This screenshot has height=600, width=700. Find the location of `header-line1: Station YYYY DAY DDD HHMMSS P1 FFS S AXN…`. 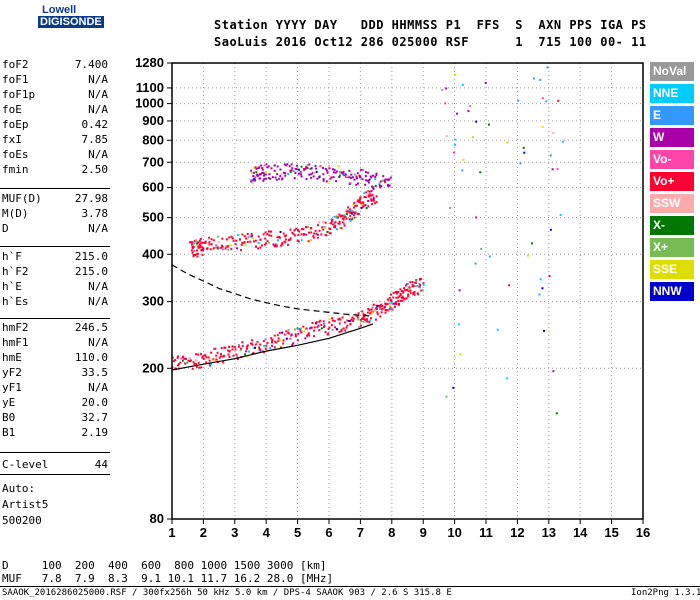

header-line1: Station YYYY DAY DDD HHMMSS P1 FFS S AXN… is located at coordinates (430, 25).